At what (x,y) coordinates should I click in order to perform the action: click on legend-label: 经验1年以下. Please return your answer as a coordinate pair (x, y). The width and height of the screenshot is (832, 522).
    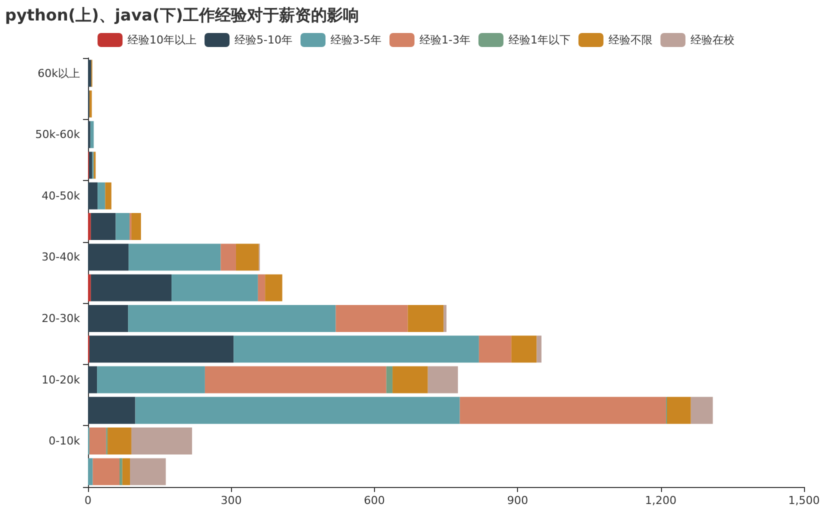
    Looking at the image, I should click on (539, 40).